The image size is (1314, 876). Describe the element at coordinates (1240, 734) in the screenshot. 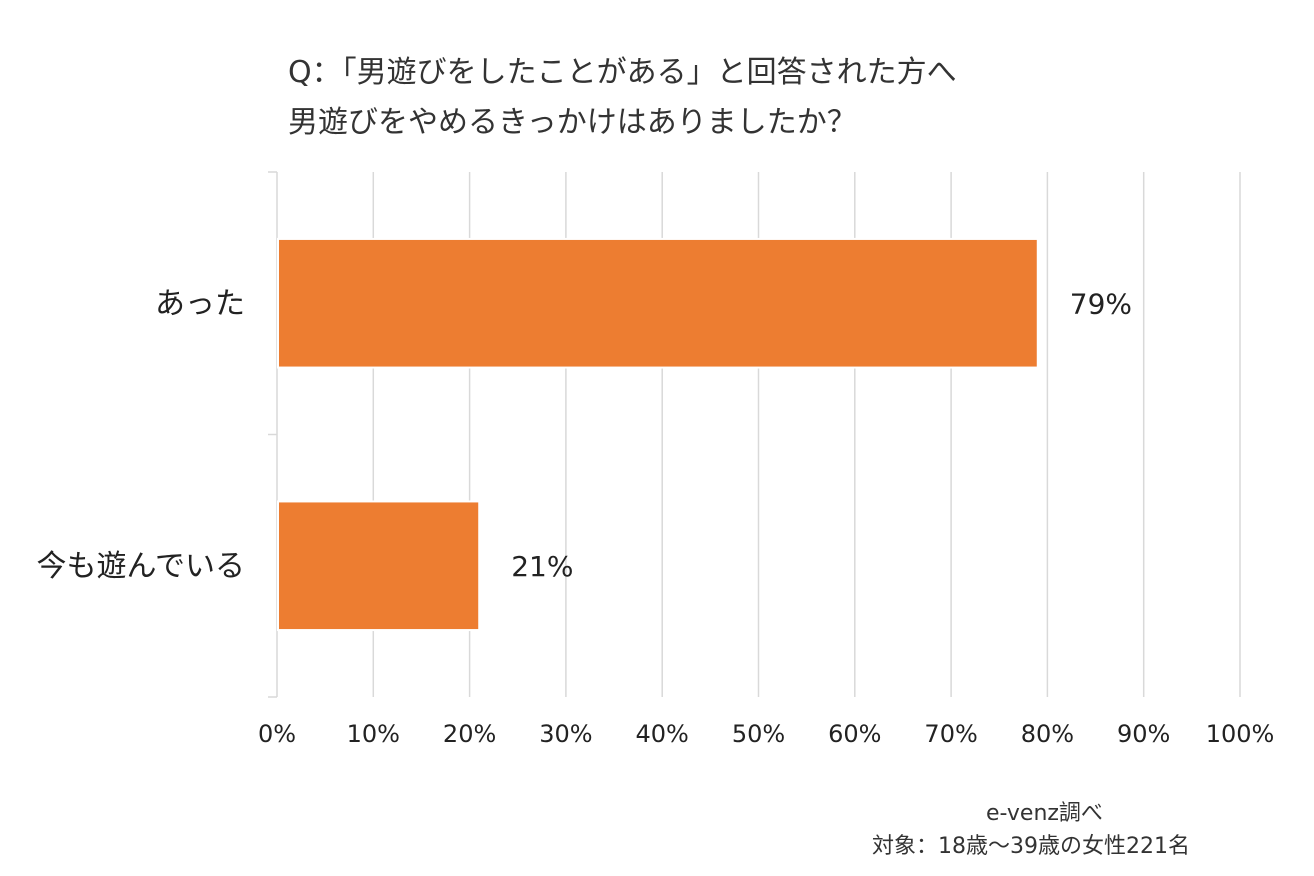

I see `x-tick-label: 100%` at that location.